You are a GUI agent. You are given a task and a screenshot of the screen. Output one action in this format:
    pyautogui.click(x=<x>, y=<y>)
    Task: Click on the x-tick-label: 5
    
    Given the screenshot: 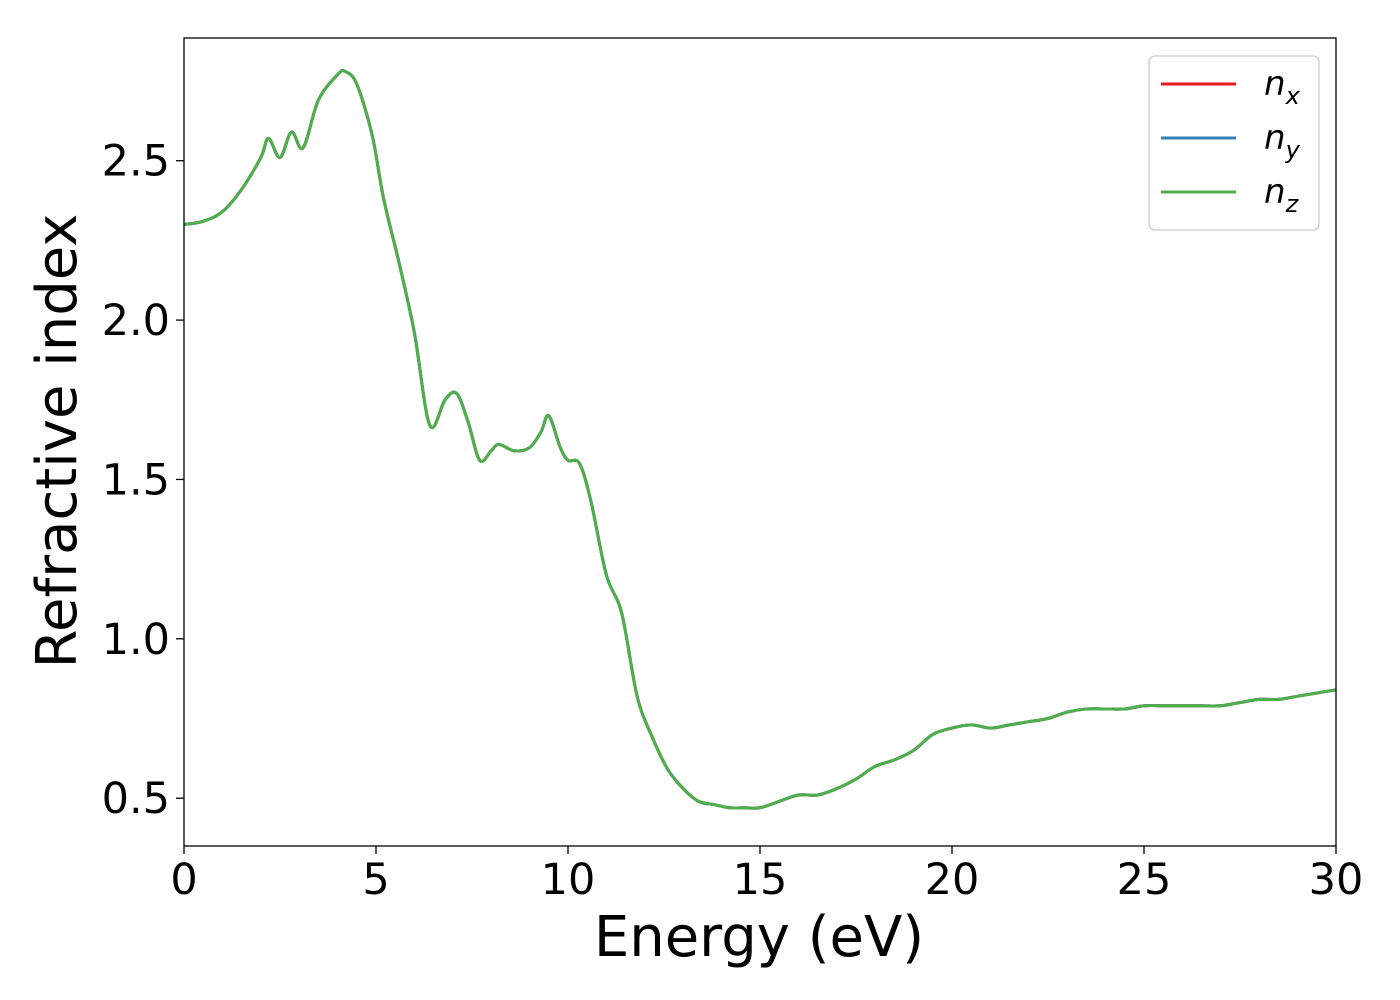 What is the action you would take?
    pyautogui.click(x=375, y=880)
    